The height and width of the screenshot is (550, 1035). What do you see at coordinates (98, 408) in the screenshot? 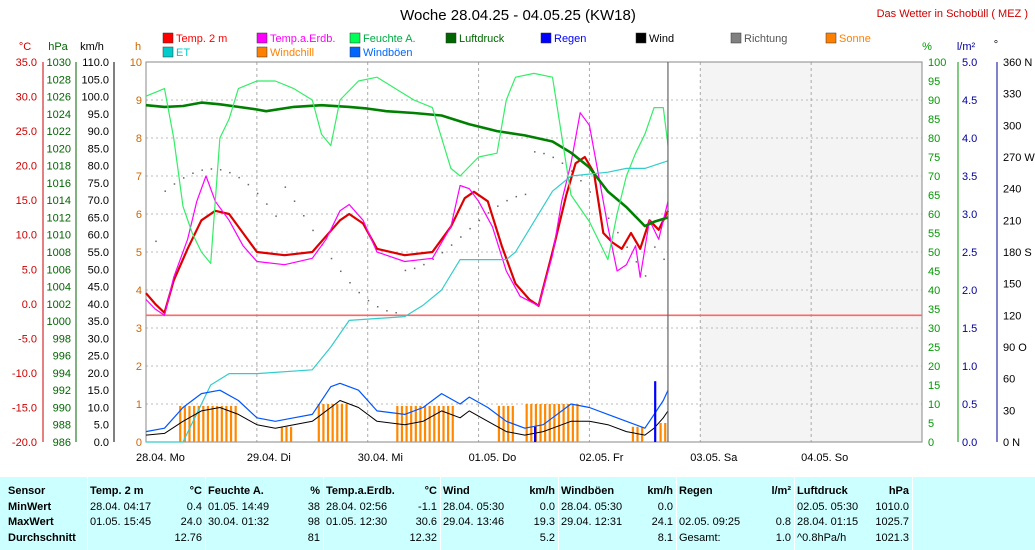
I see `kmh-axis-tick: 10.0` at bounding box center [98, 408].